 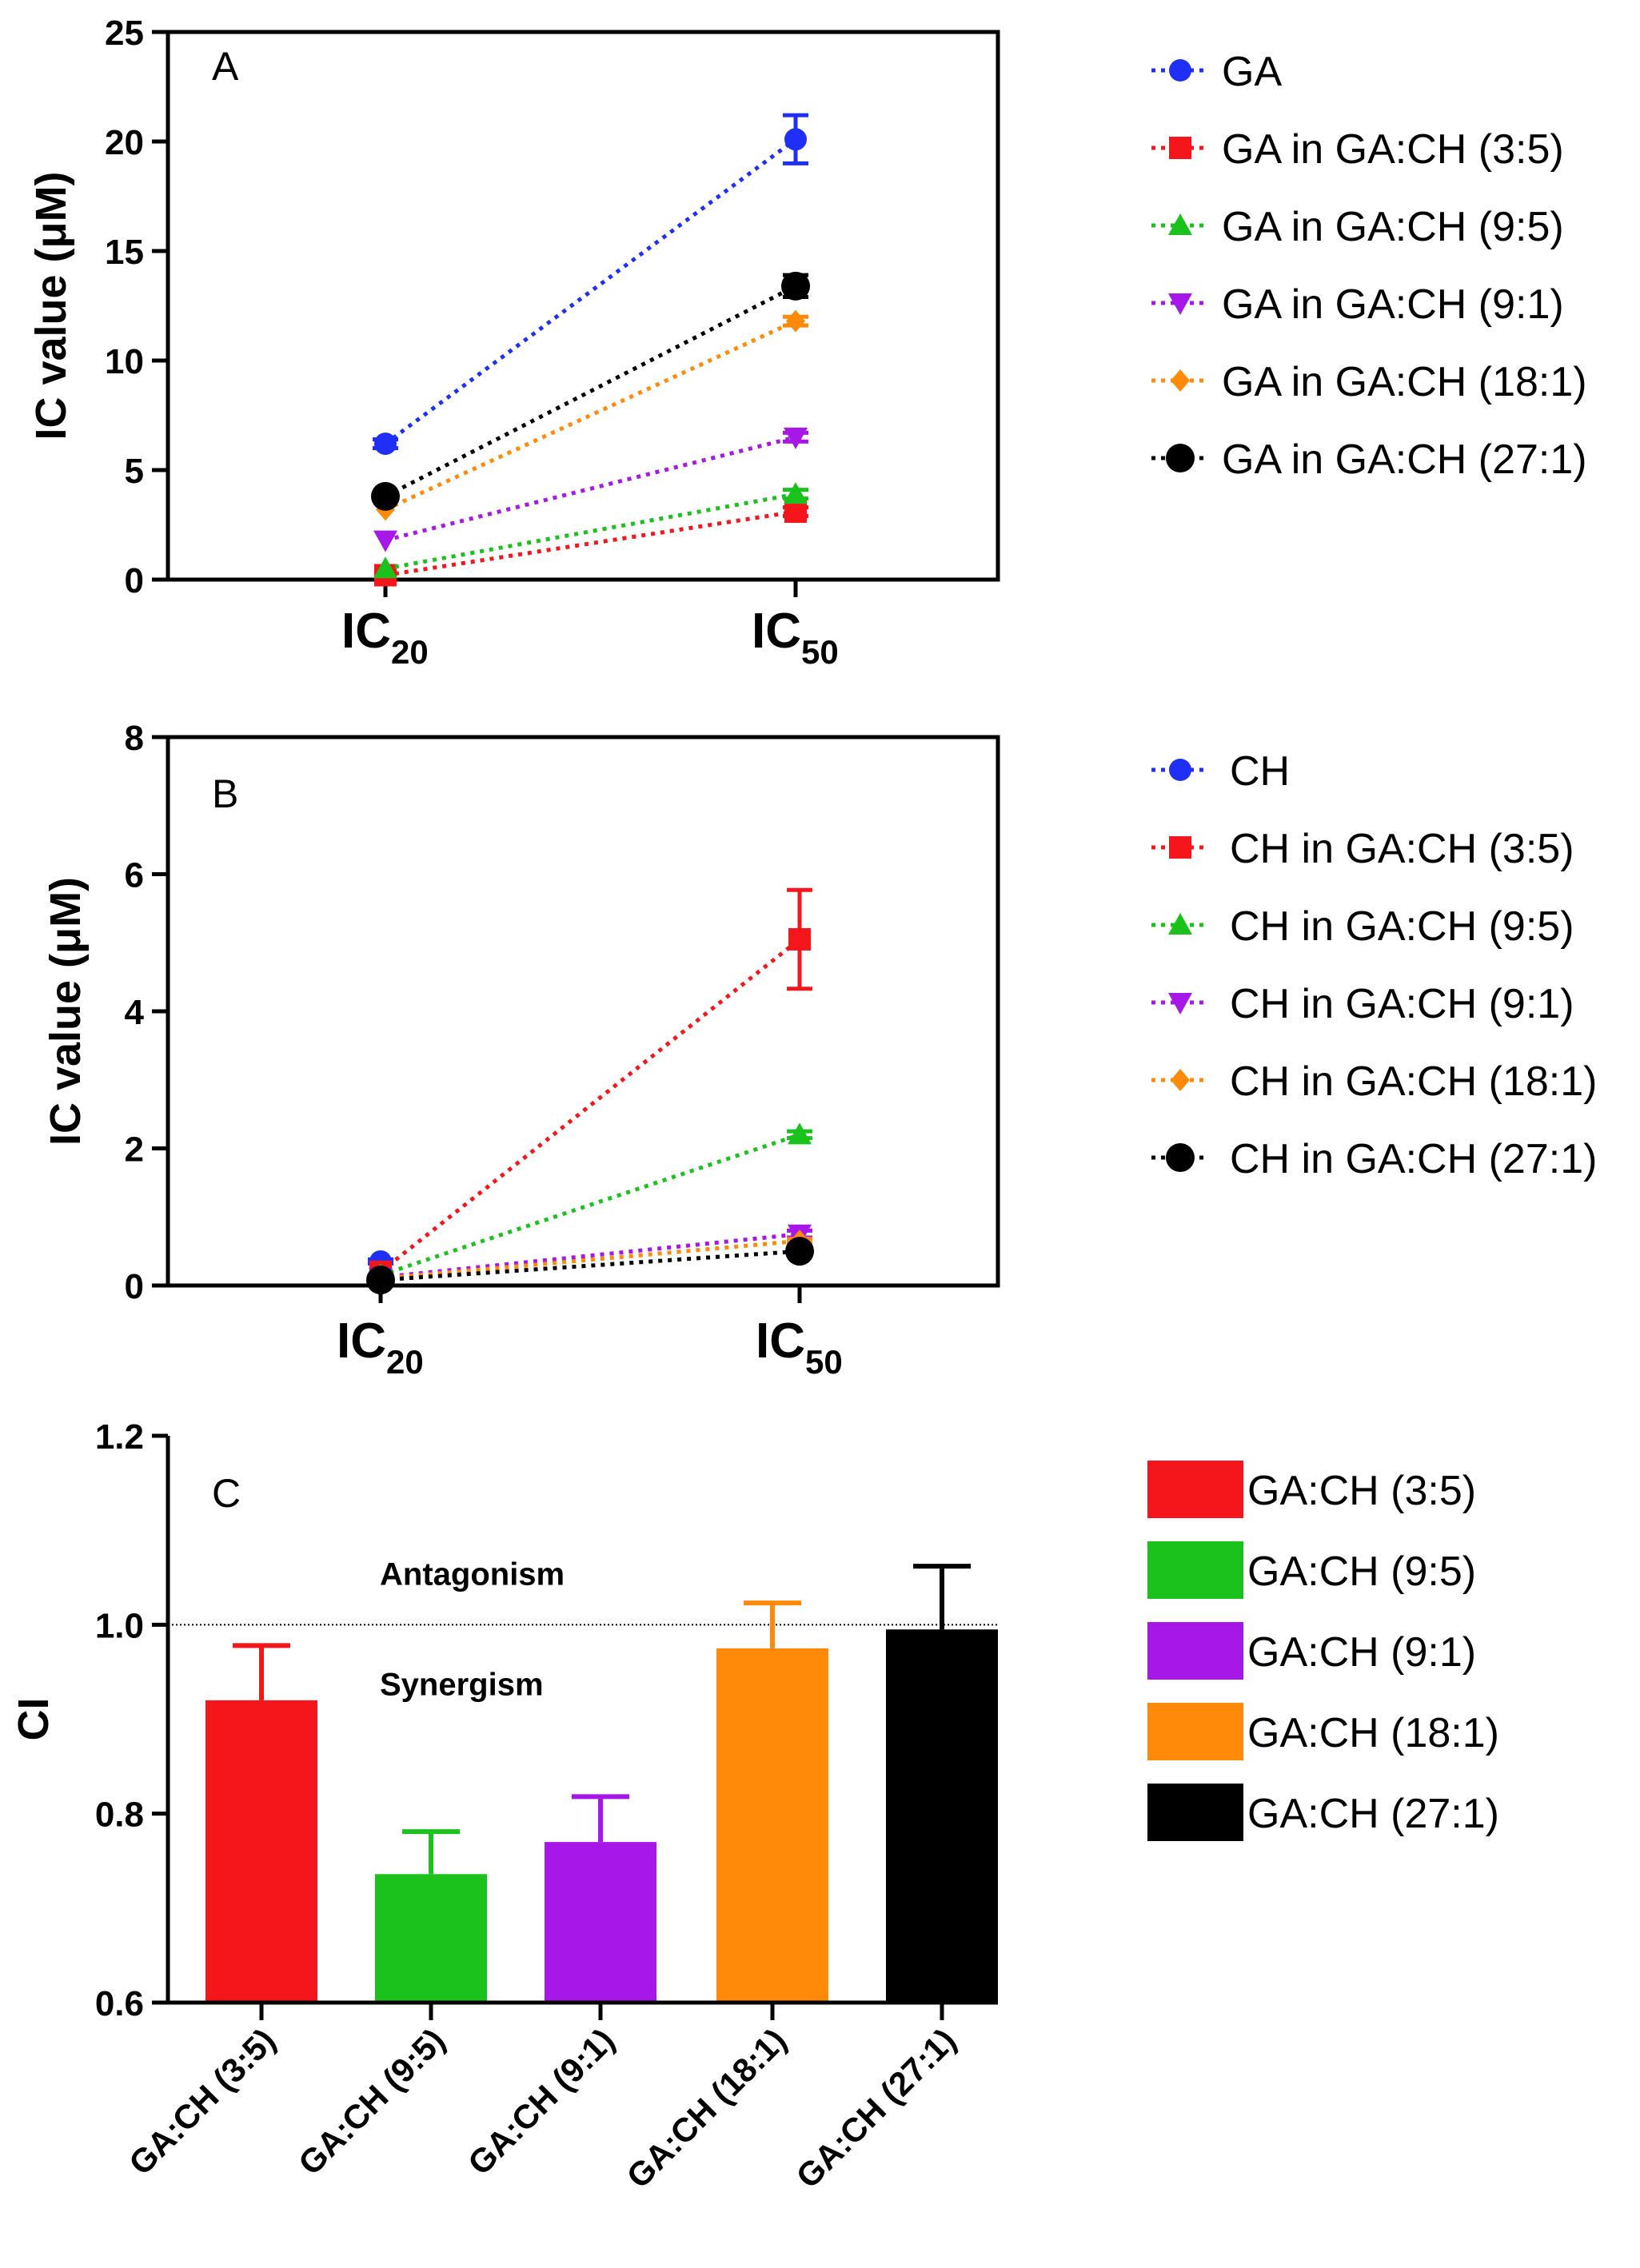 I want to click on legend-label: CH in GA:CH (27:1), so click(x=1413, y=1159).